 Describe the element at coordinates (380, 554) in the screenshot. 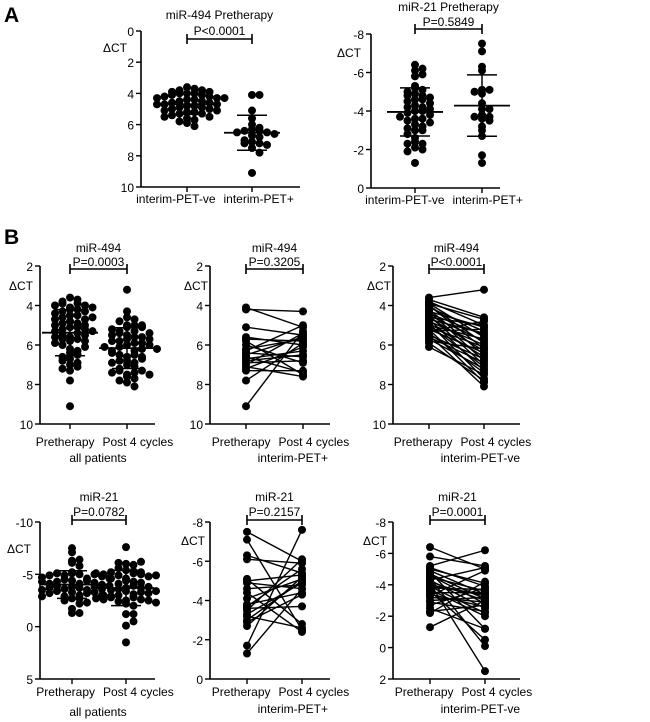

I see `y-tick-label: -6` at that location.